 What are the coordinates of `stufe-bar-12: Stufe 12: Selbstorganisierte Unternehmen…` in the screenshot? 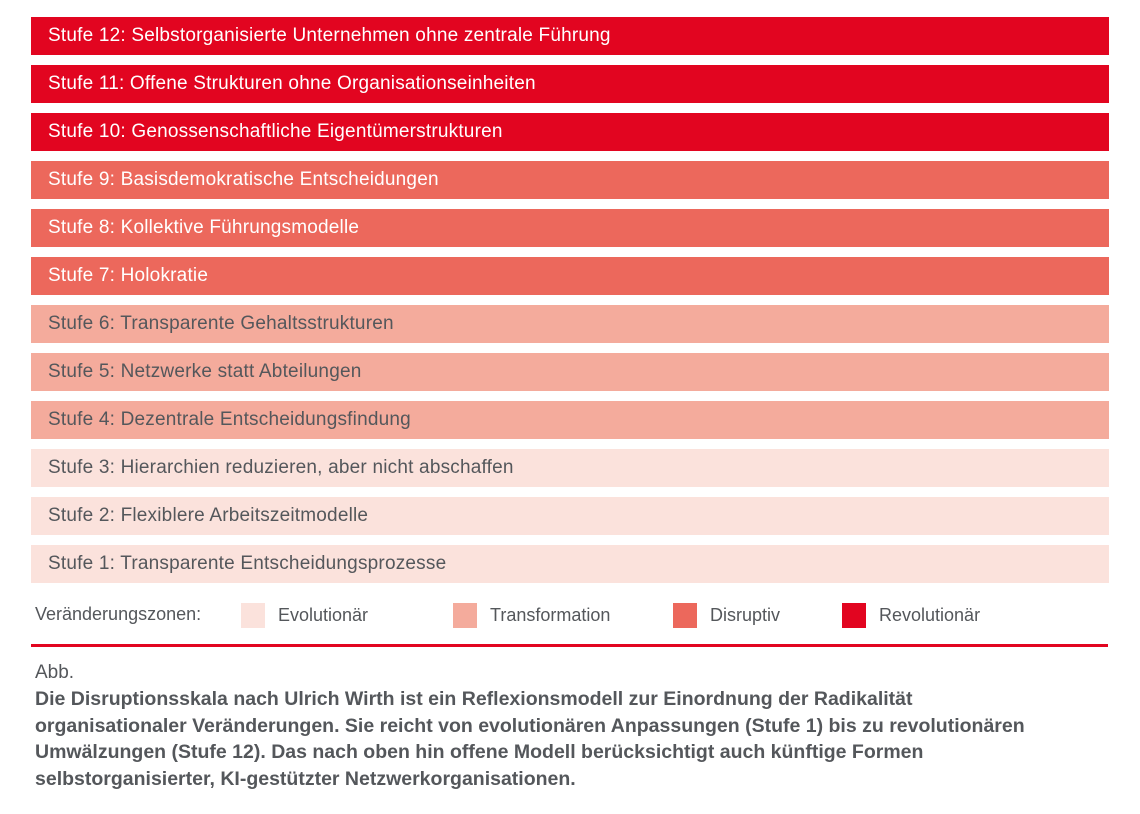 It's located at (570, 36).